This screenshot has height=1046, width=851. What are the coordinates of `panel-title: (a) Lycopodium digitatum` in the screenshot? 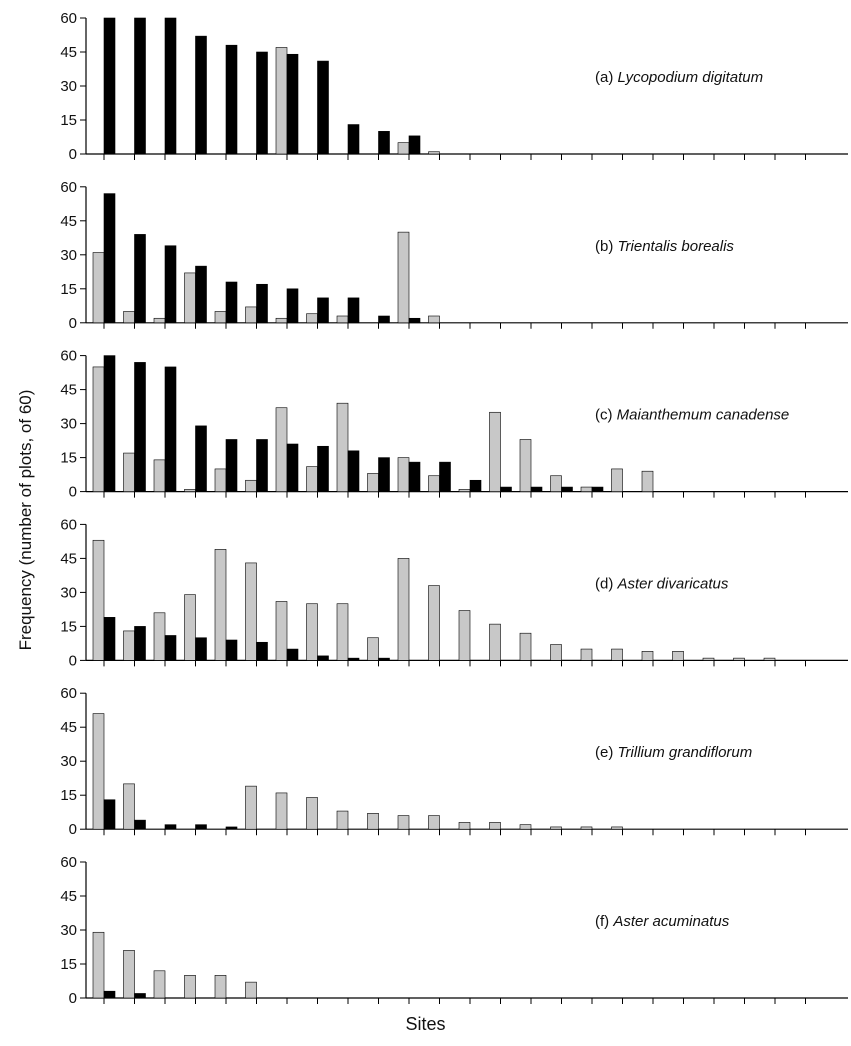 It's located at (679, 77).